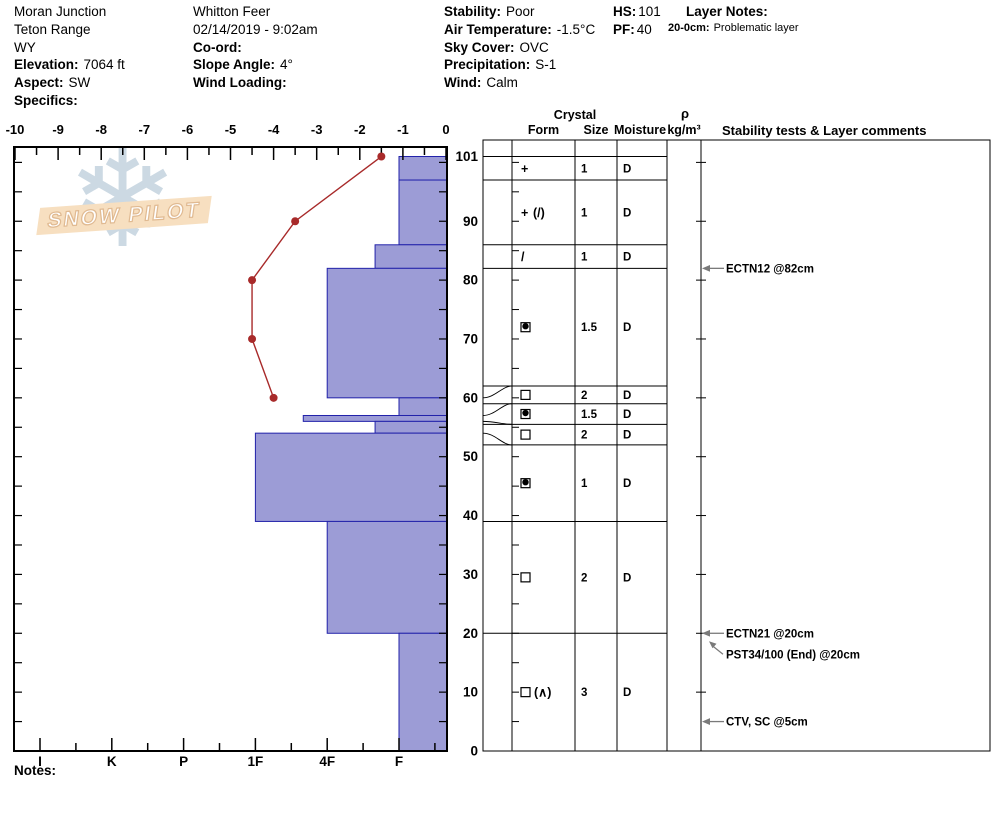  What do you see at coordinates (69, 66) in the screenshot?
I see `site-elevation: Elevation: 7064 ft` at bounding box center [69, 66].